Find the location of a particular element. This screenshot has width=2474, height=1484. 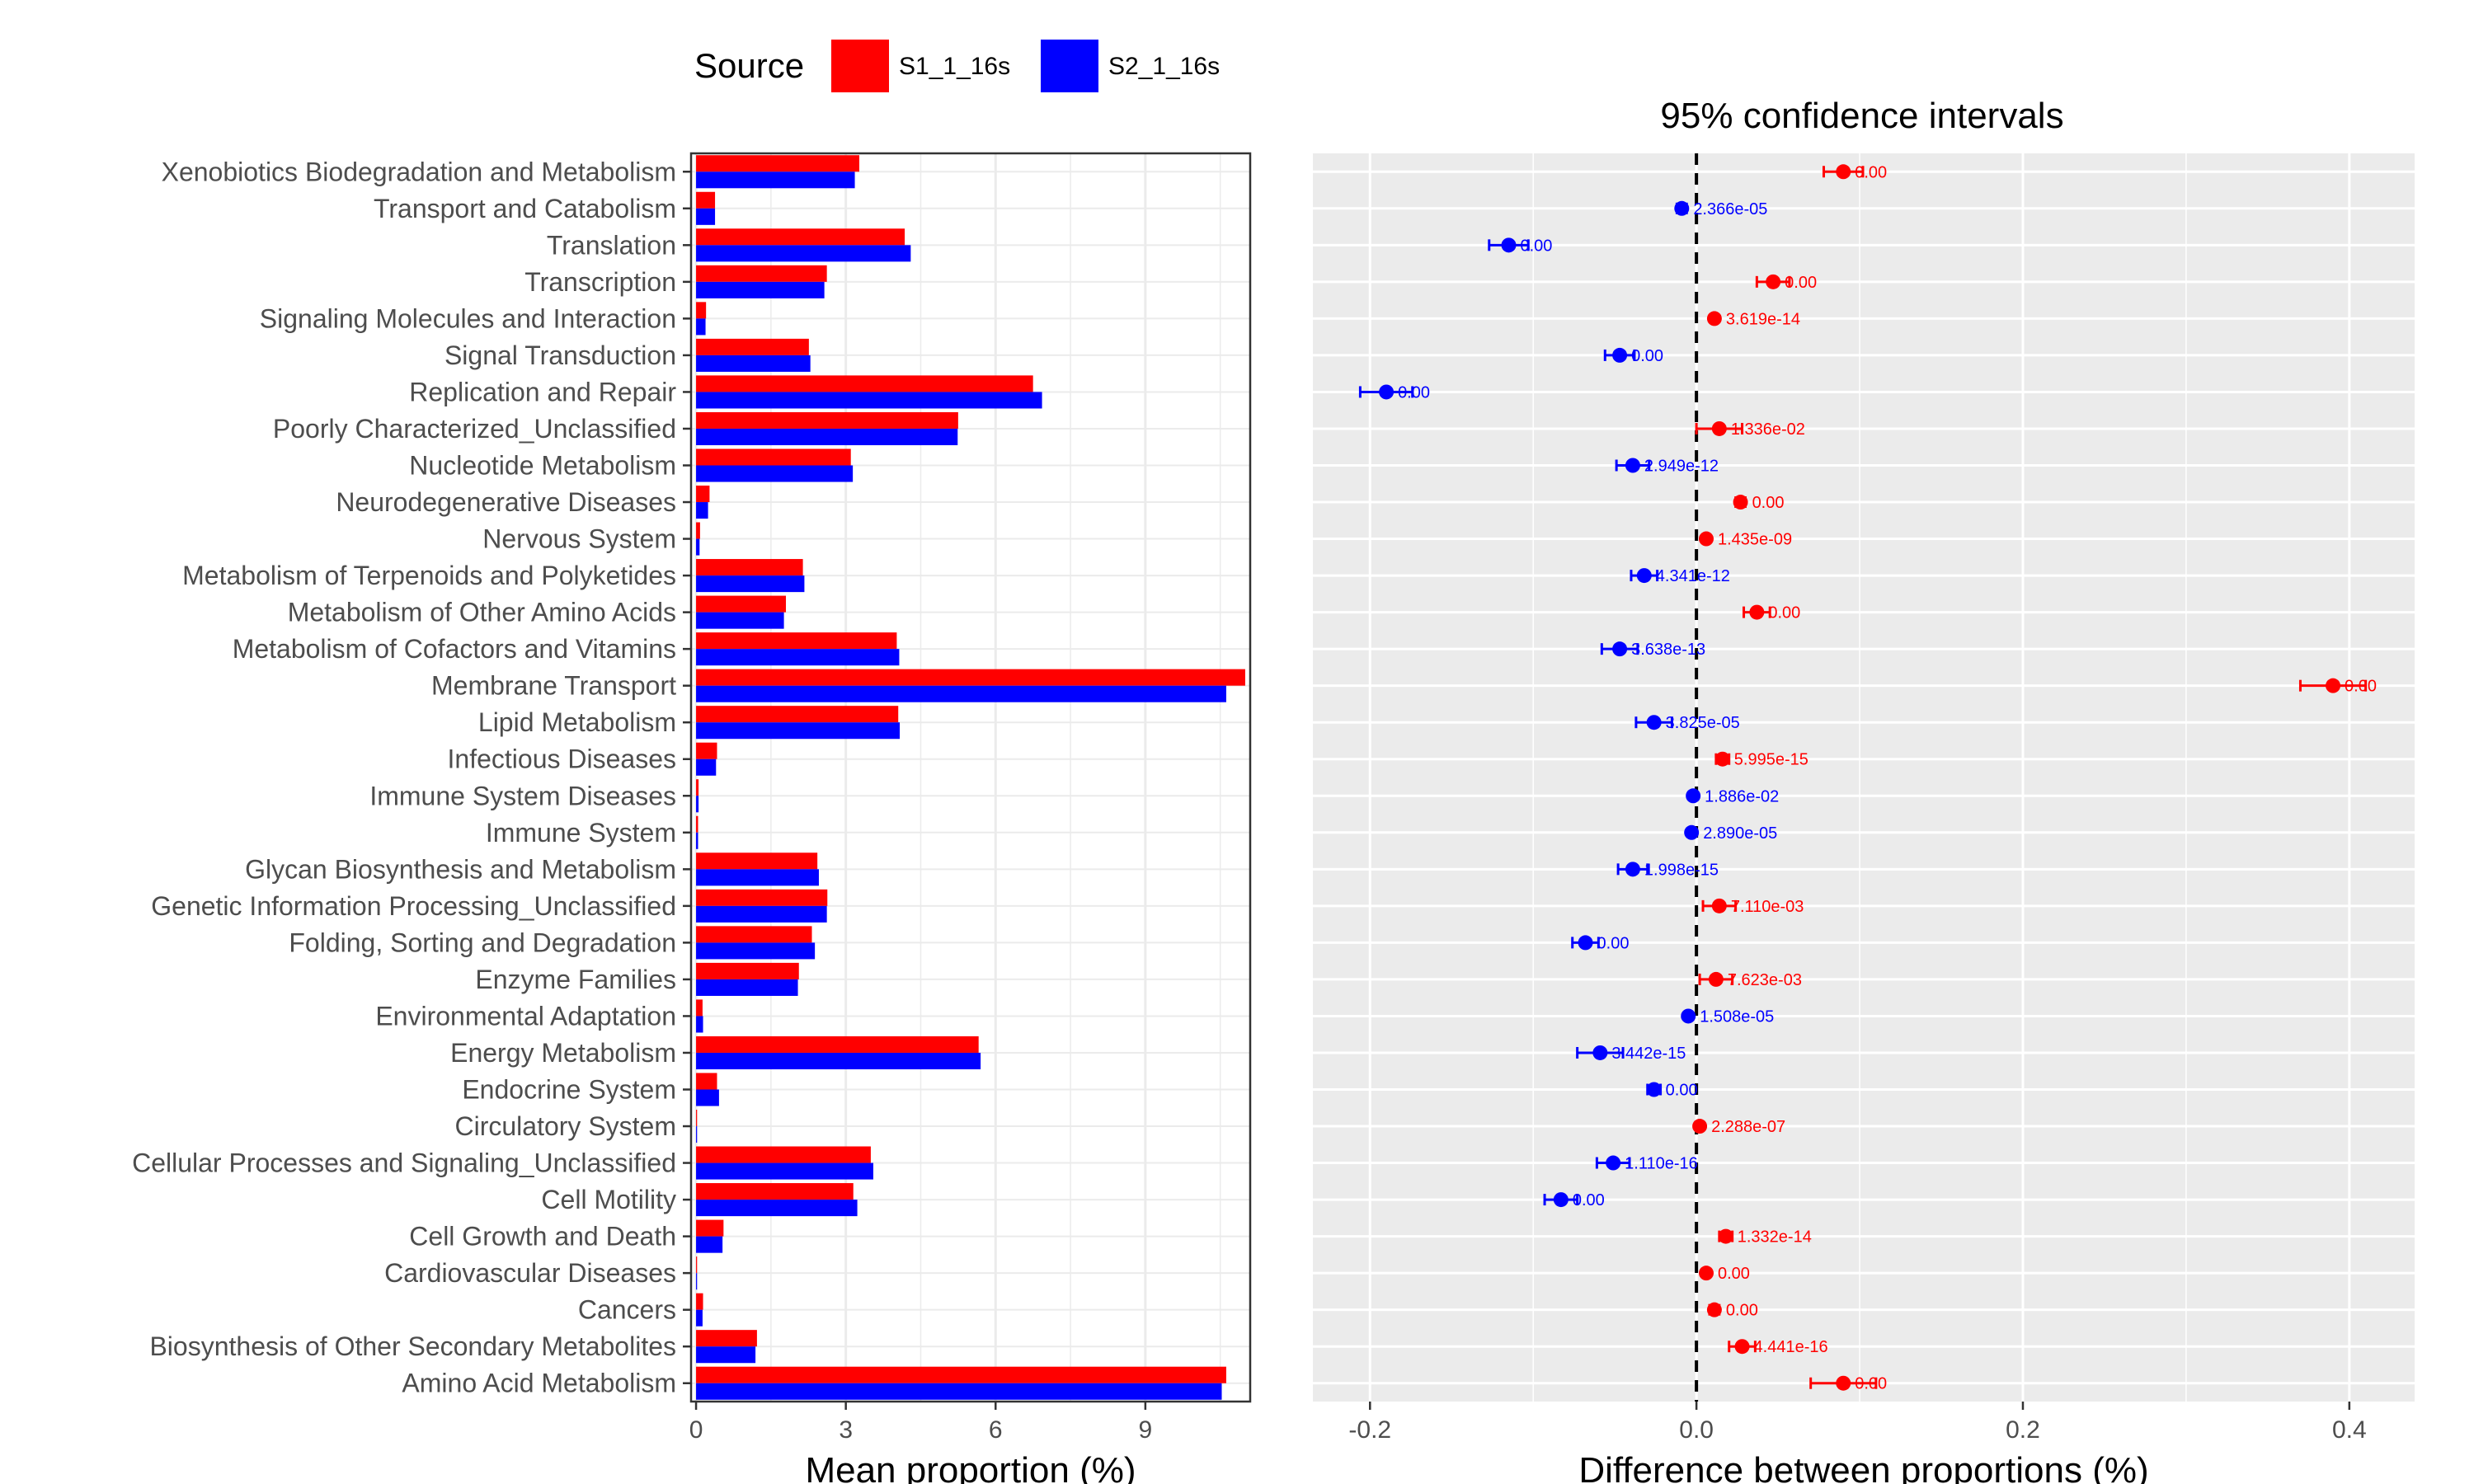

p-value-label: 2.366e-05 is located at coordinates (1730, 209).